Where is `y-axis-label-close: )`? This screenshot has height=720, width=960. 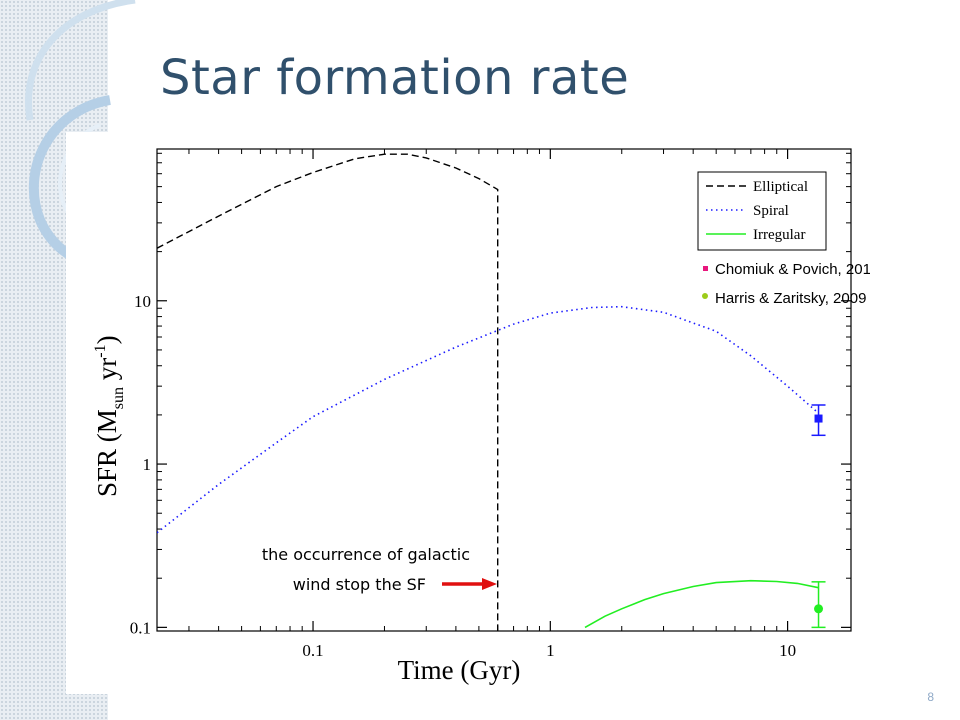
y-axis-label-close: ) is located at coordinates (107, 339).